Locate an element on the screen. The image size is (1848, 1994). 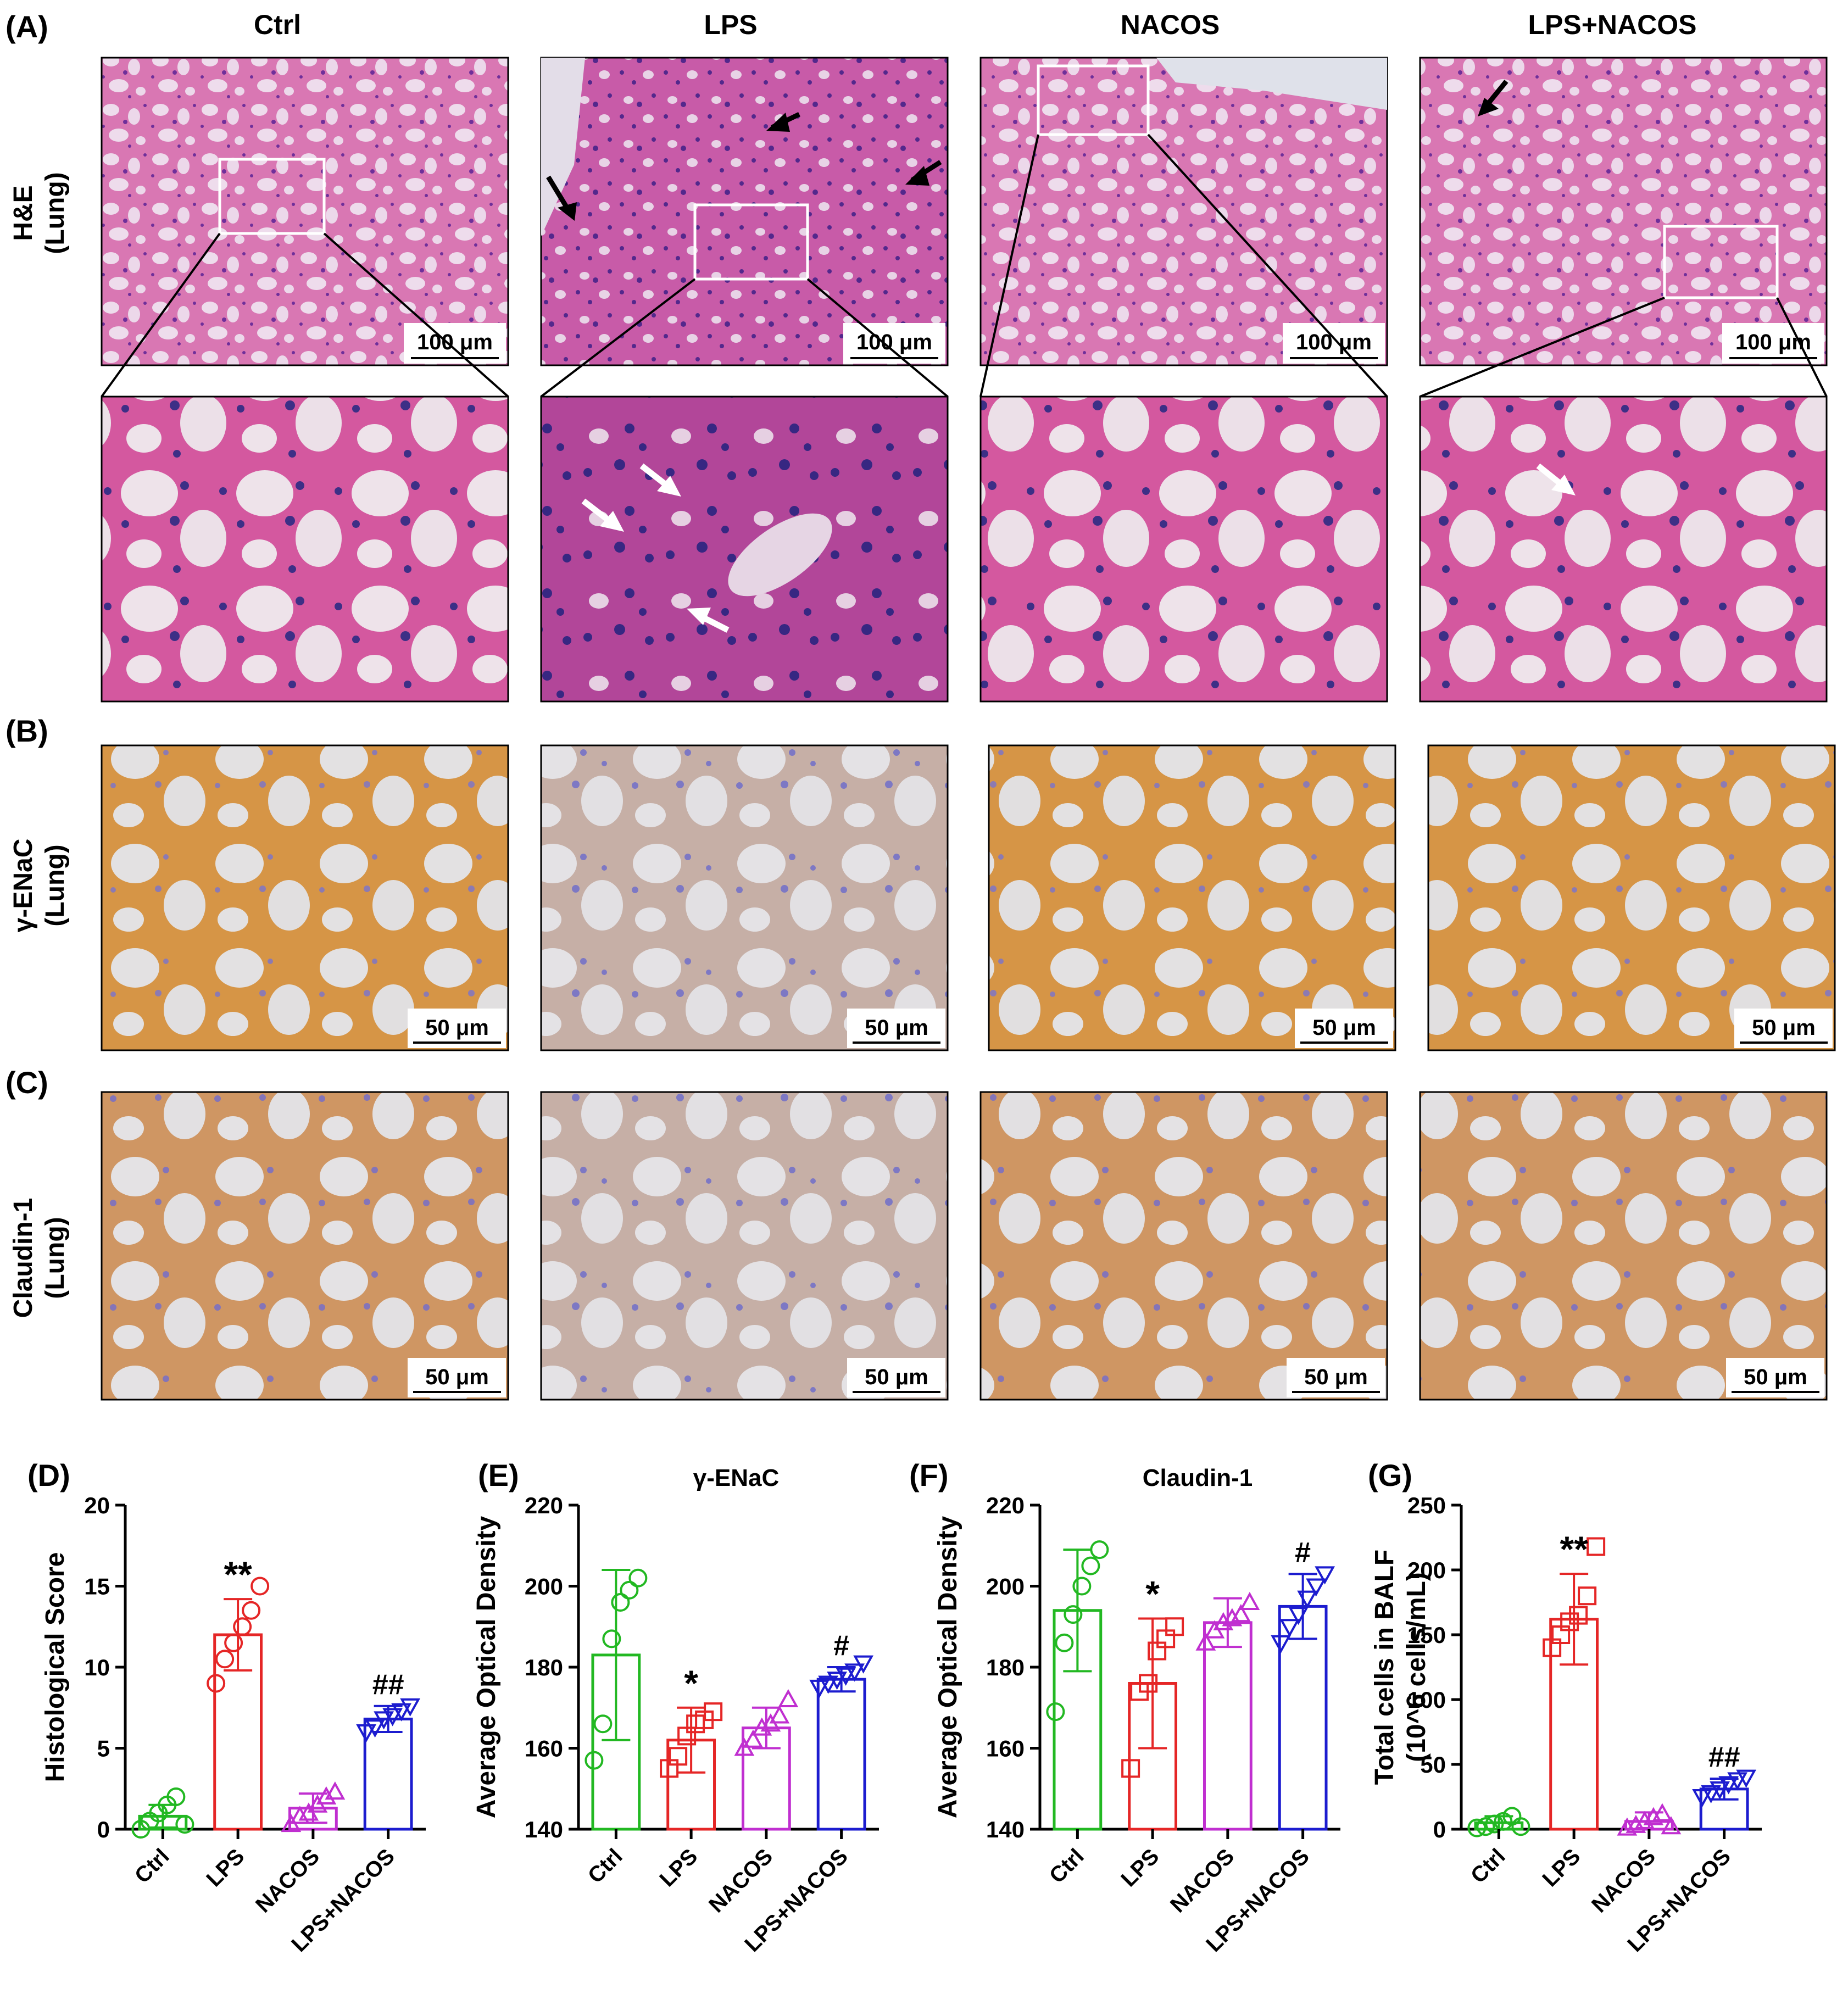
y-tick-label: 220 is located at coordinates (1005, 1505).